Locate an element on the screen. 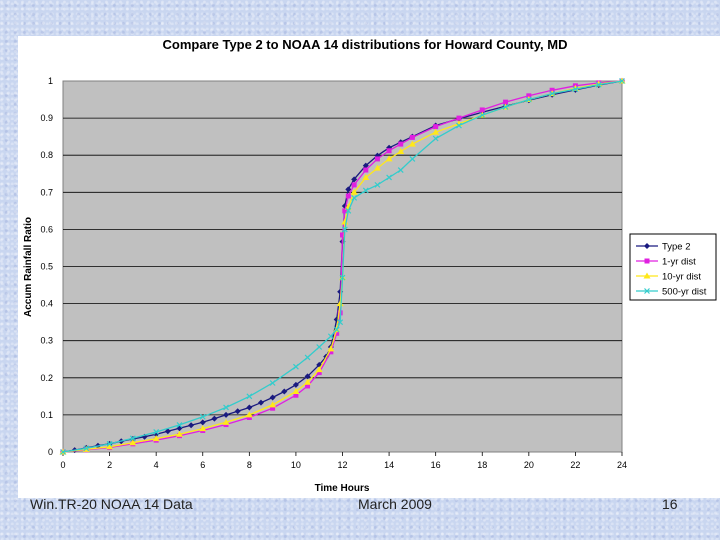 The height and width of the screenshot is (540, 720). x-tick-label: 14 is located at coordinates (389, 465).